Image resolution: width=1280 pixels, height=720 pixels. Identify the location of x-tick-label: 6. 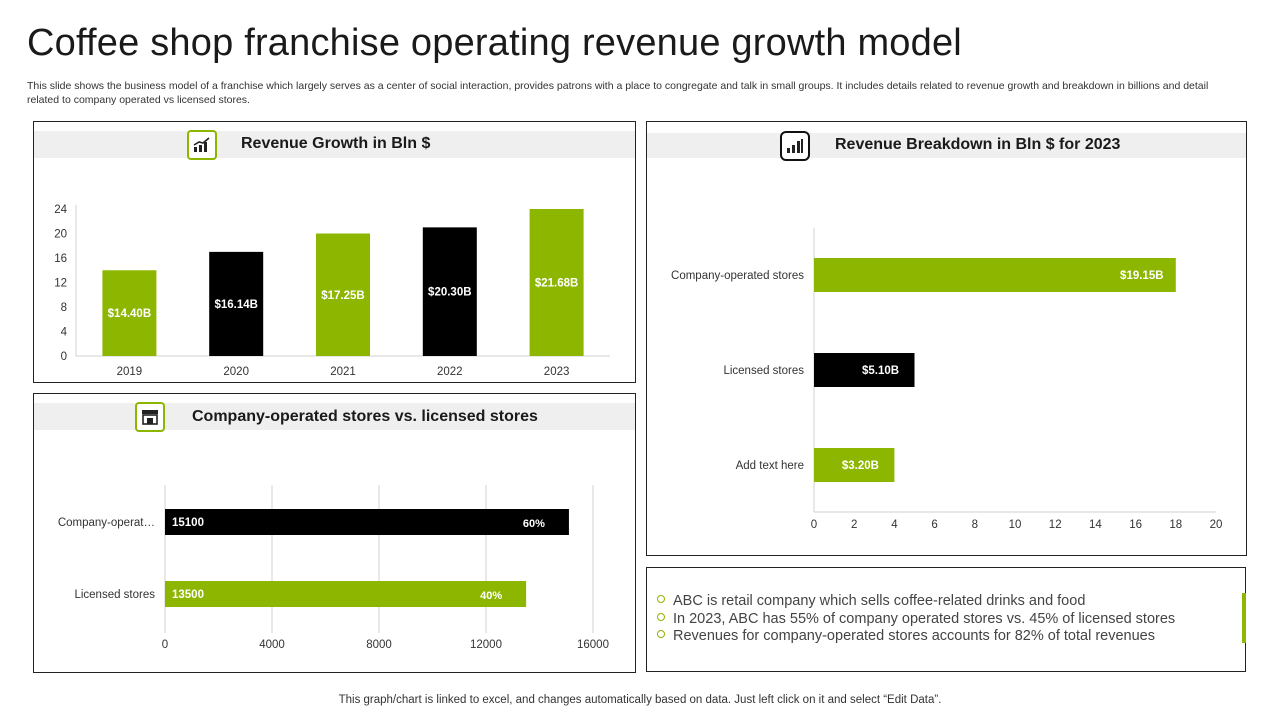
(934, 525).